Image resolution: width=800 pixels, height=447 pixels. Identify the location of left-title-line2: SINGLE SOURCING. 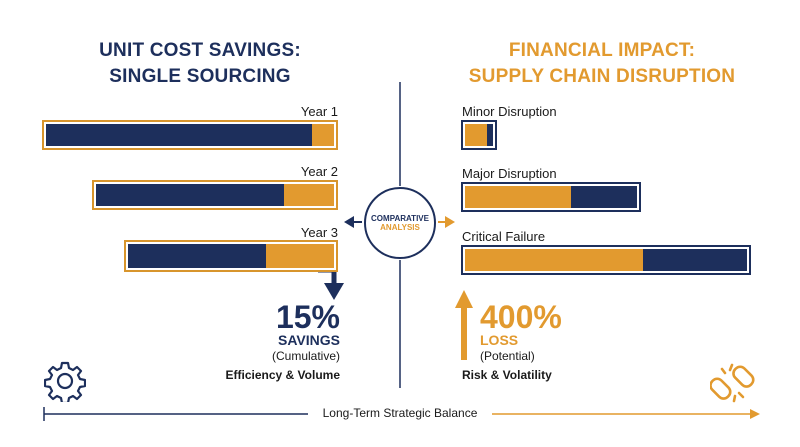
(200, 76).